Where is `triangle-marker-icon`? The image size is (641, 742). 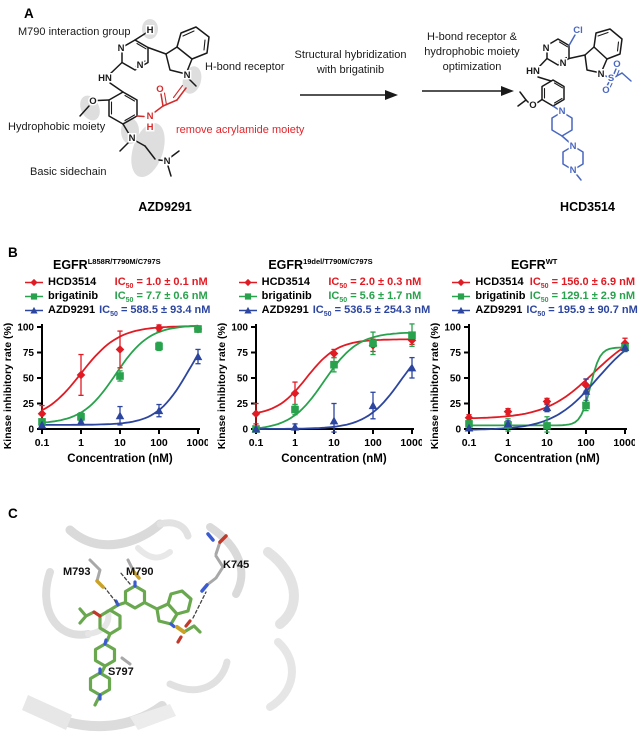
triangle-marker-icon is located at coordinates (461, 310).